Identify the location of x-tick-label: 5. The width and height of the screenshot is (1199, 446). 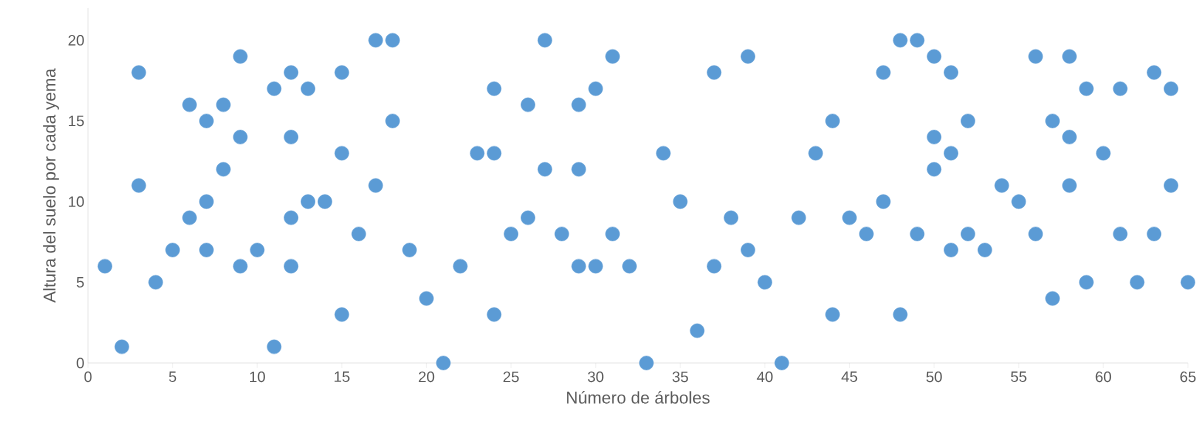
(173, 376).